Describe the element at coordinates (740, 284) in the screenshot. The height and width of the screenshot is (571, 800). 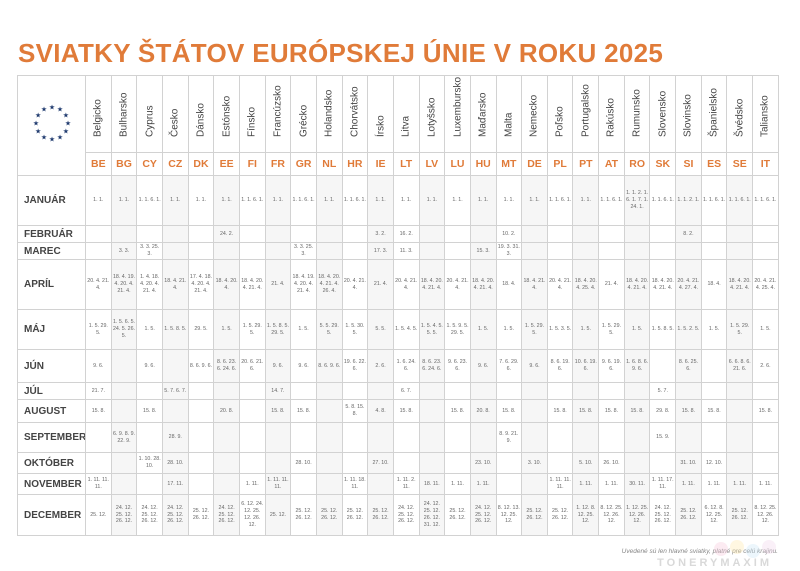
I see `holiday-cell: 18. 4. 20. 4. 21. 4.` at that location.